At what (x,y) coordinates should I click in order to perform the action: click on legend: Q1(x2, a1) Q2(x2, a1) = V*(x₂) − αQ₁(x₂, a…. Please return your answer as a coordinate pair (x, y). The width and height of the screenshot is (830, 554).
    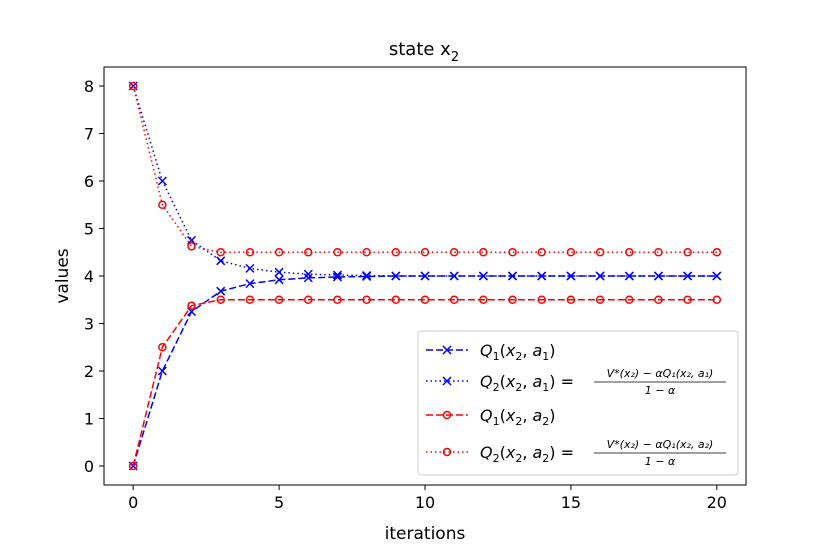
    Looking at the image, I should click on (578, 403).